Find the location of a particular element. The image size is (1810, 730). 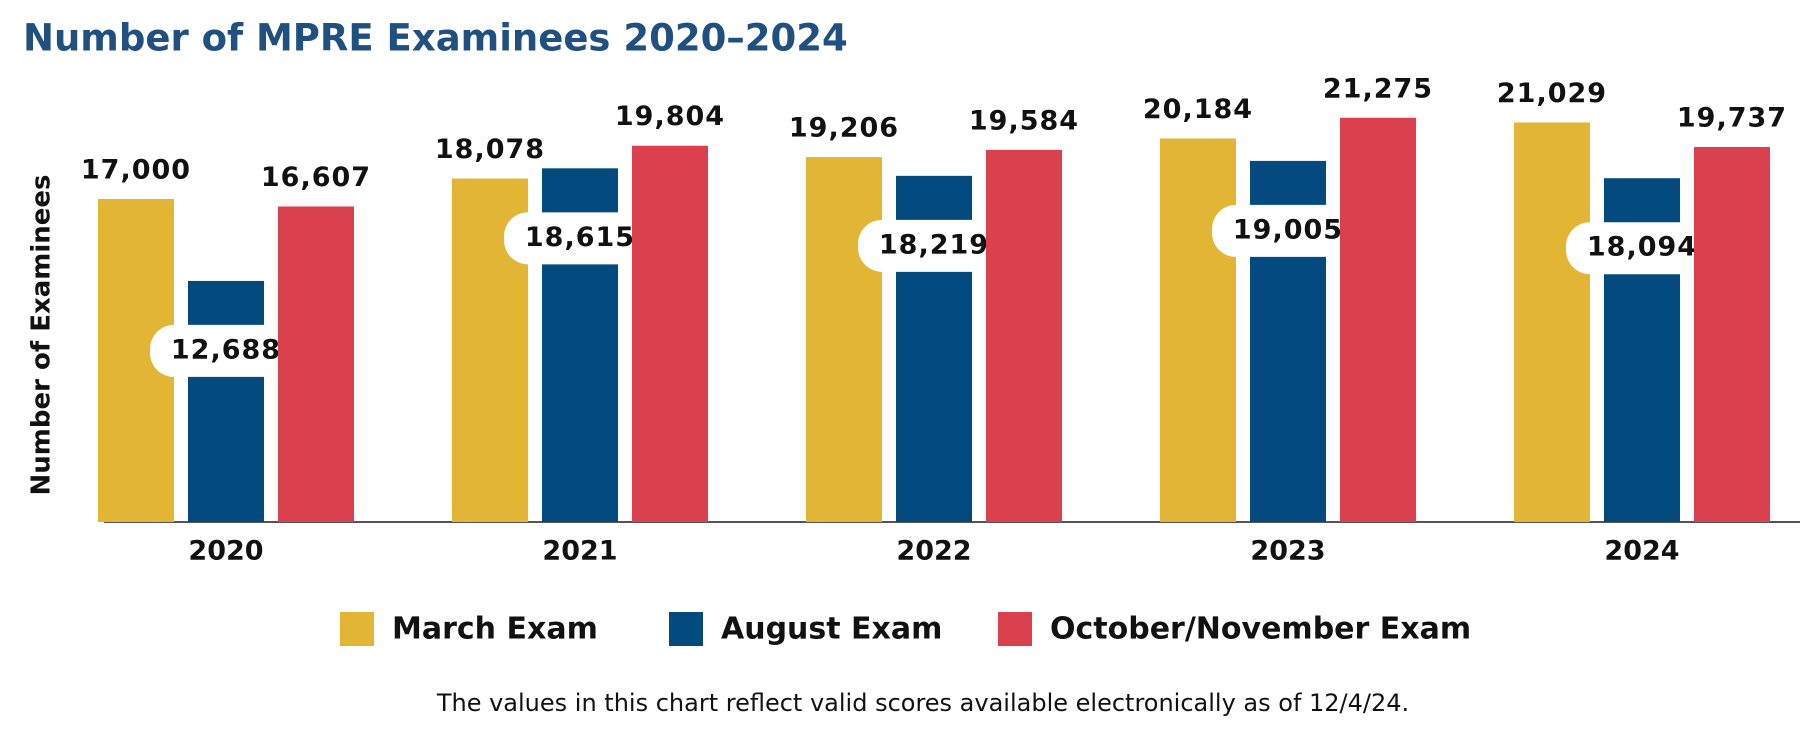

value-label: 19,737 is located at coordinates (1732, 117).